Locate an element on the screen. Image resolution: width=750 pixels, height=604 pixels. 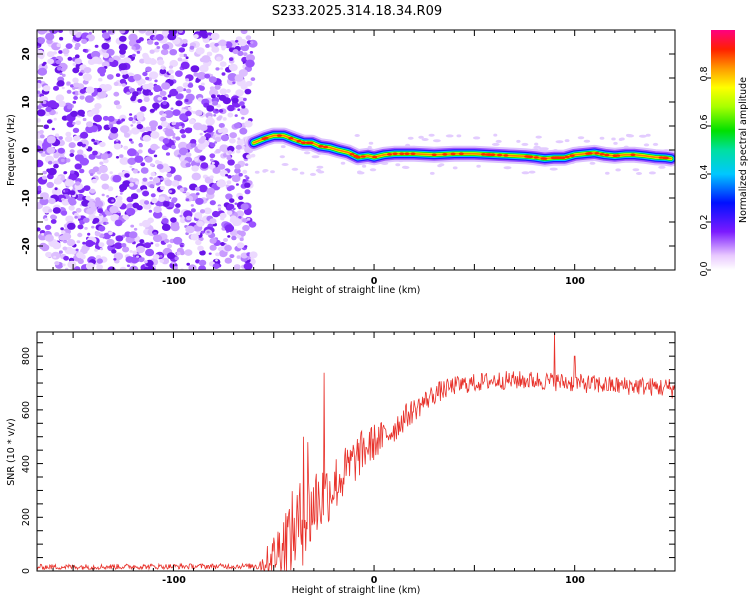
spectrogram-x-tick-label: -100 is located at coordinates (174, 281).